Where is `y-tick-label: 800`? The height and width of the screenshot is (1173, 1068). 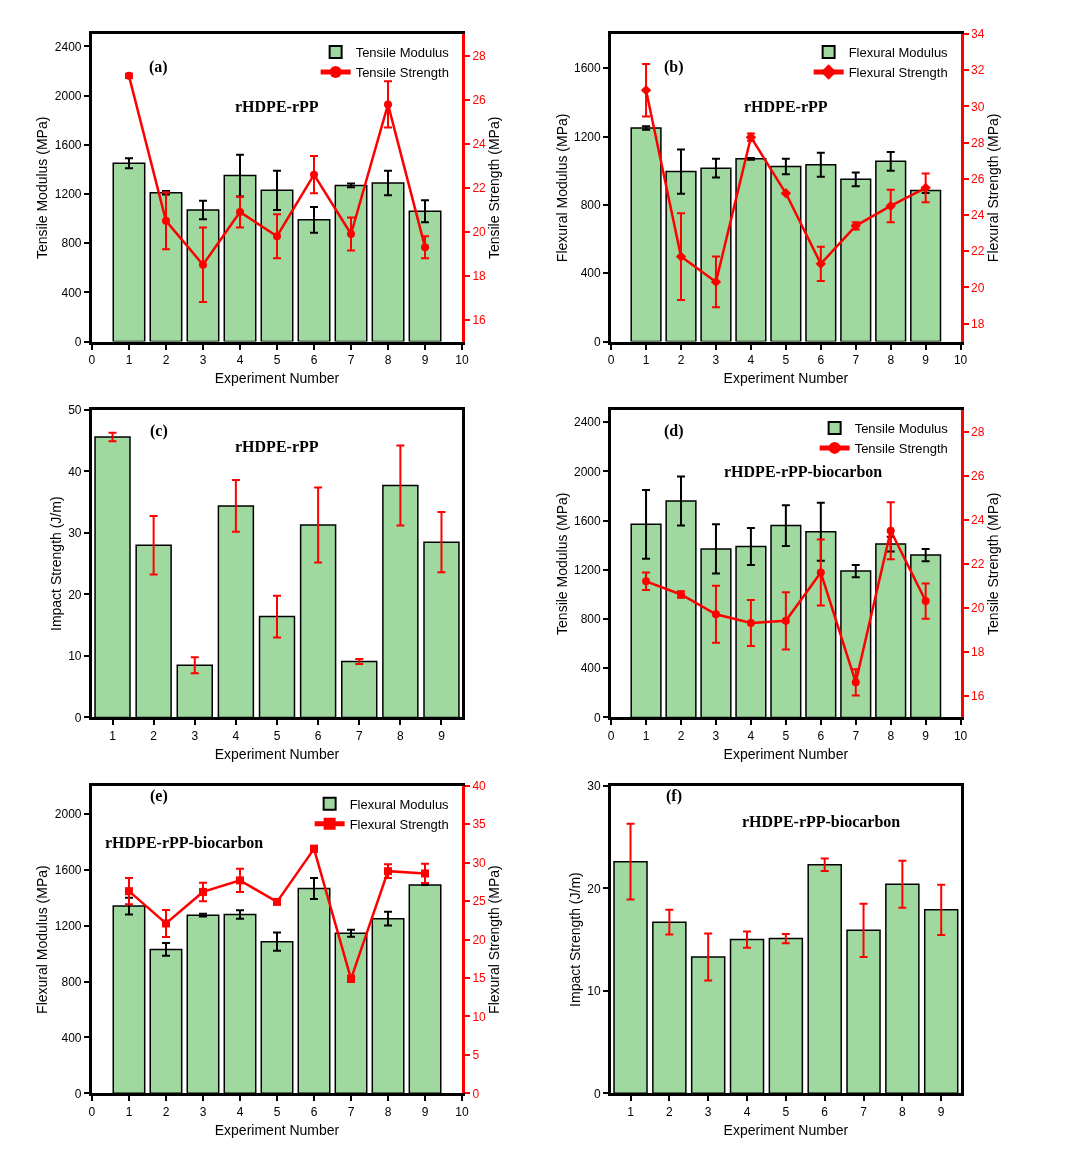
y-tick-label: 800 is located at coordinates (71, 981).